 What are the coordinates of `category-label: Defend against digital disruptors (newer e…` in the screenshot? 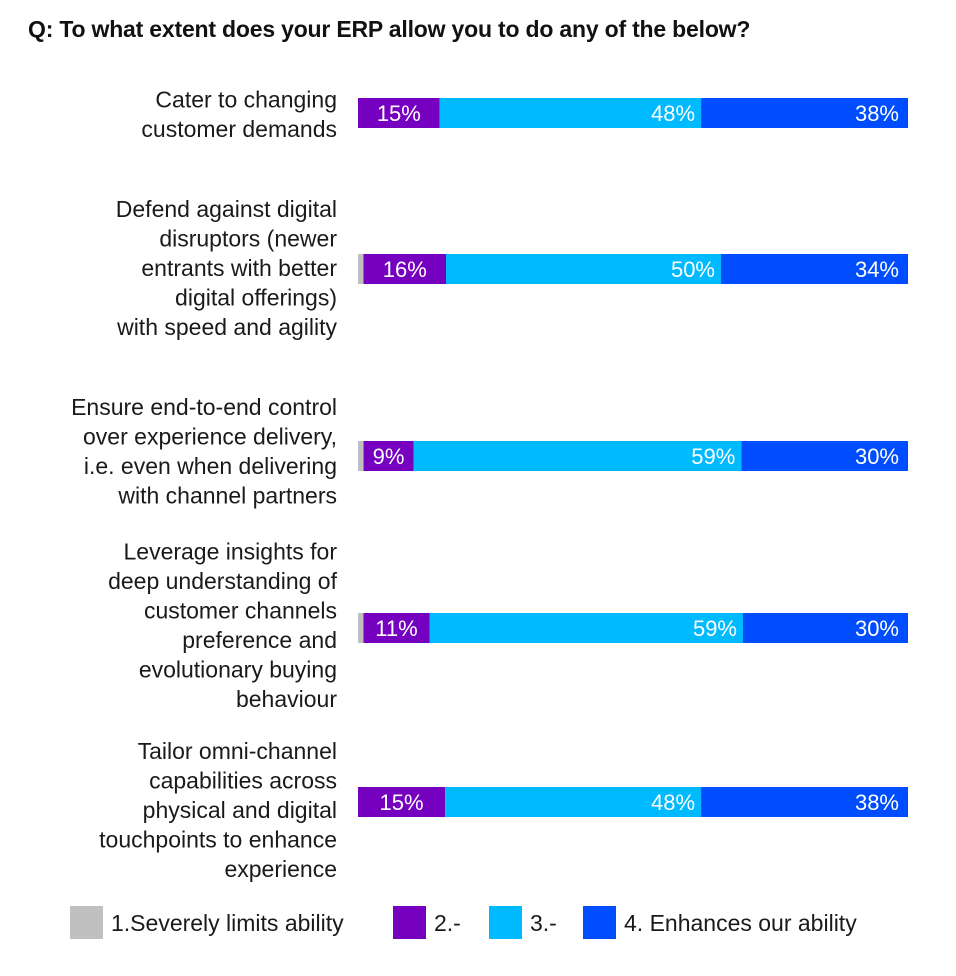 It's located at (227, 268).